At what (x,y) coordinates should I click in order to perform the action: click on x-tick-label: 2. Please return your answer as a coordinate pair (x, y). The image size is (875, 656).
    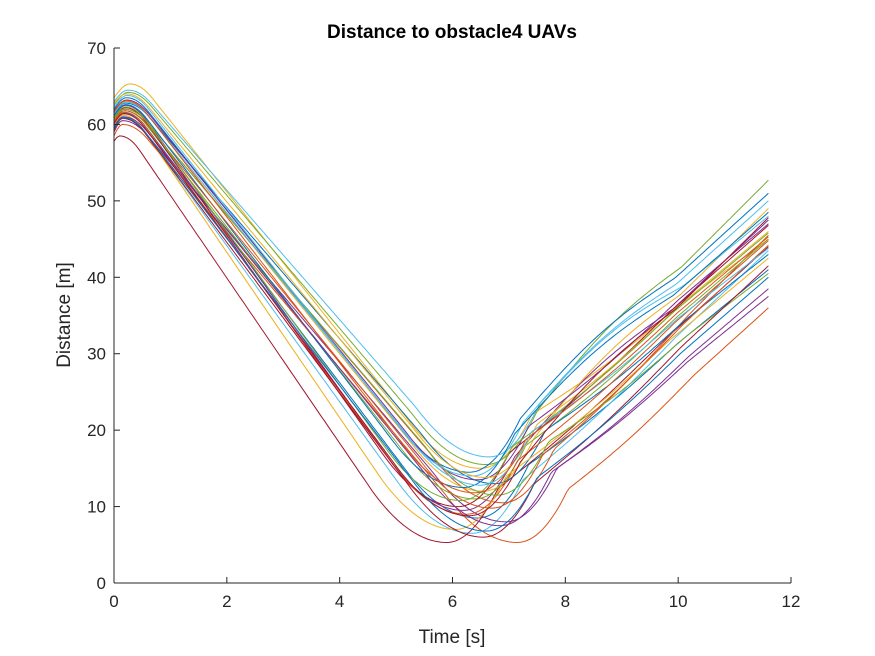
    Looking at the image, I should click on (226, 601).